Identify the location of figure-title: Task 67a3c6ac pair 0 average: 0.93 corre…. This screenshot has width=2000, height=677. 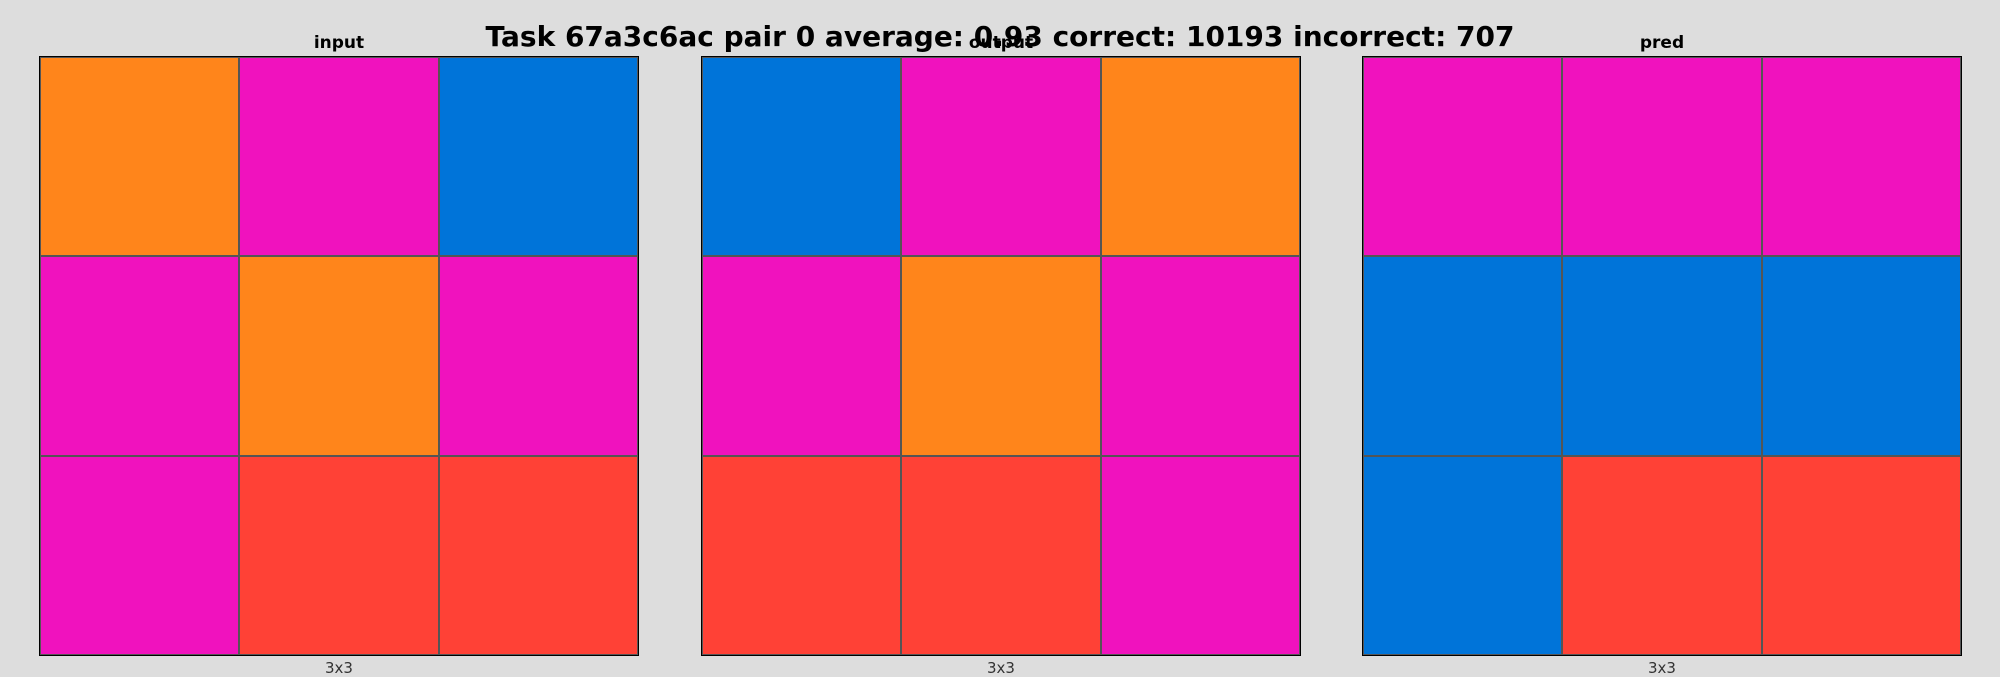
(1000, 36).